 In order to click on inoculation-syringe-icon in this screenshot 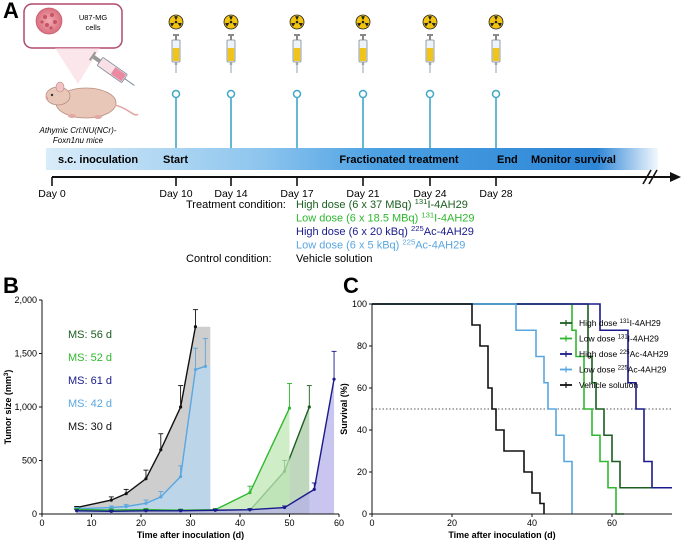, I will do `click(111, 68)`.